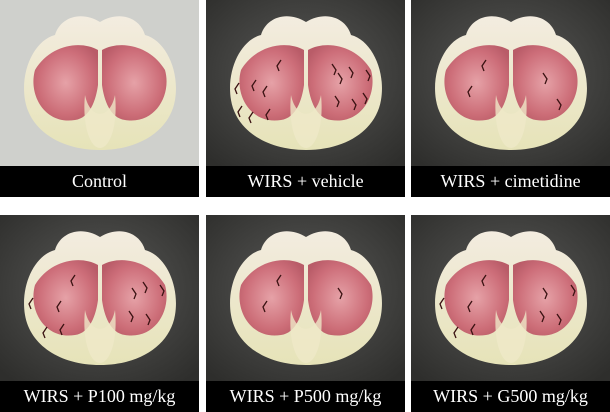 The image size is (610, 412). What do you see at coordinates (305, 396) in the screenshot?
I see `caption: WIRS + P500 mg/kg` at bounding box center [305, 396].